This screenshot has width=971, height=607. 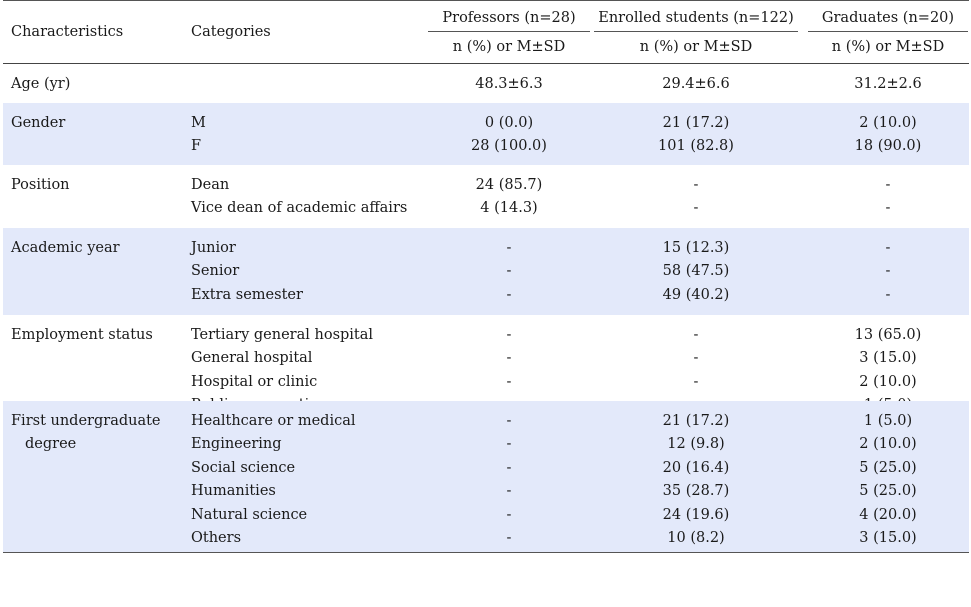 I want to click on professors-cell: 0 (0.0) 28 (100.0), so click(x=509, y=135).